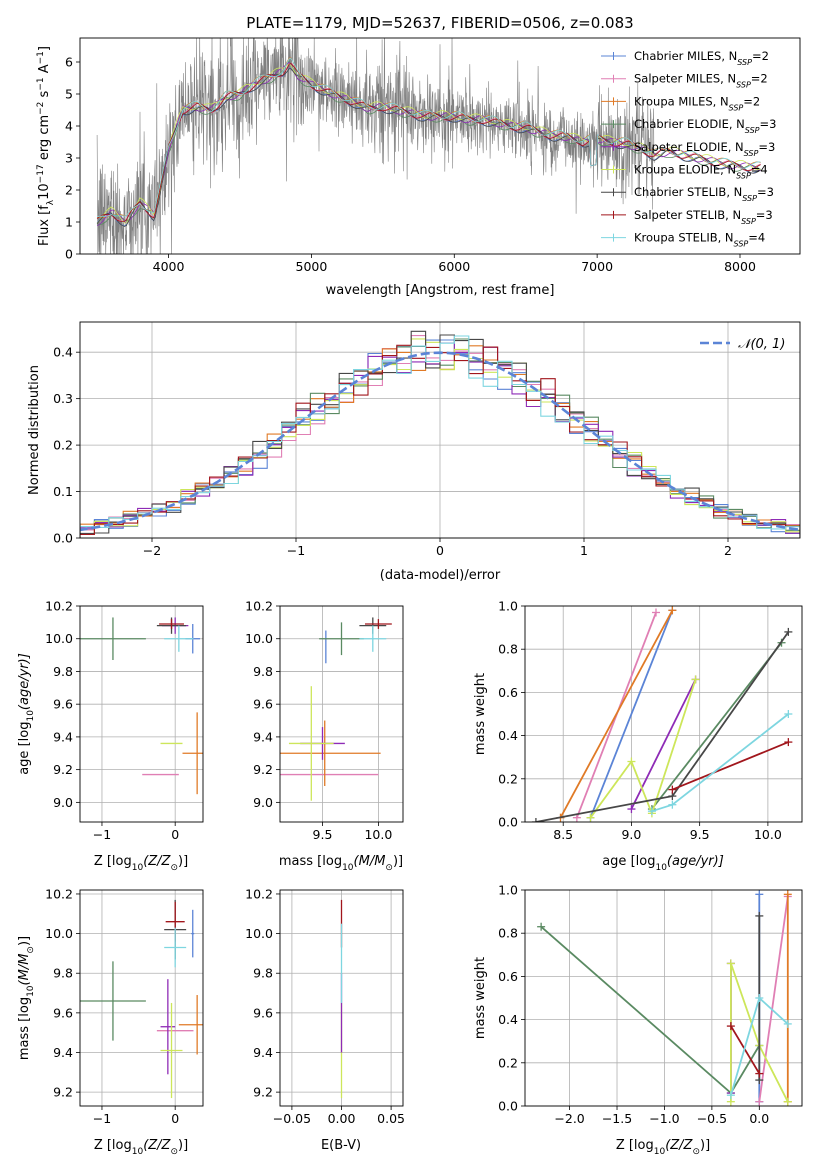 Image resolution: width=819 pixels, height=1170 pixels. I want to click on plot-area-Z-mass, so click(141, 999).